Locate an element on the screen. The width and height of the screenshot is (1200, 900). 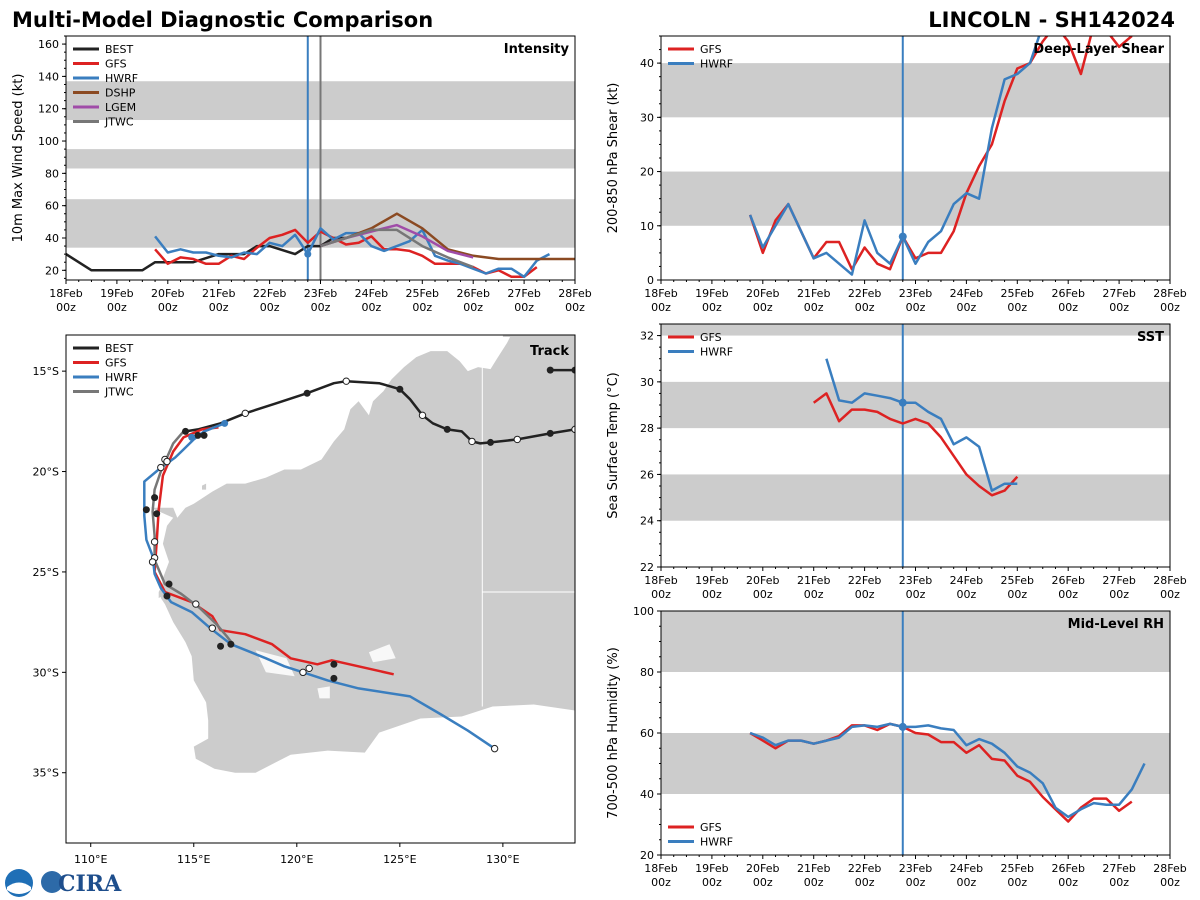
sst-x-tick-date: 19Feb is located at coordinates (711, 580).